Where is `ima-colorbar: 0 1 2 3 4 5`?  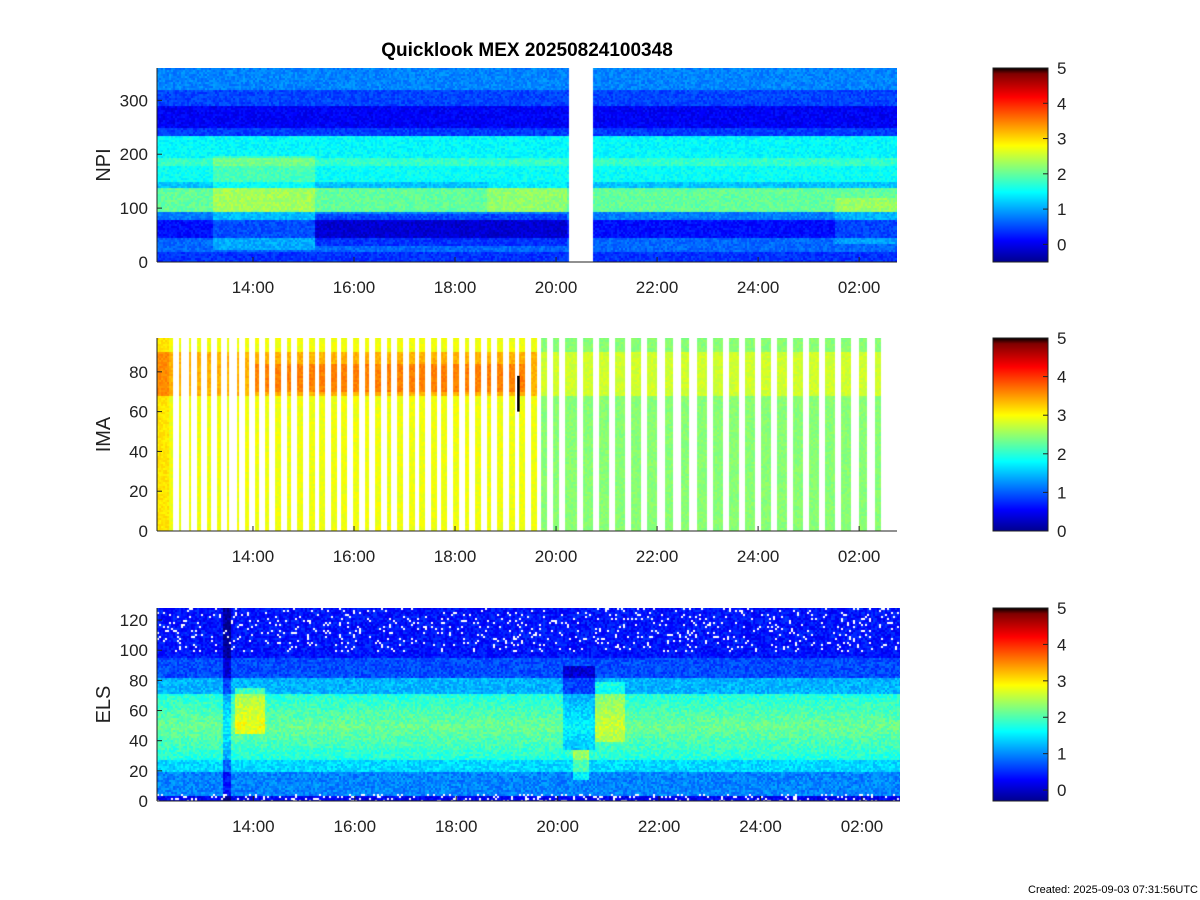 ima-colorbar: 0 1 2 3 4 5 is located at coordinates (1029, 435).